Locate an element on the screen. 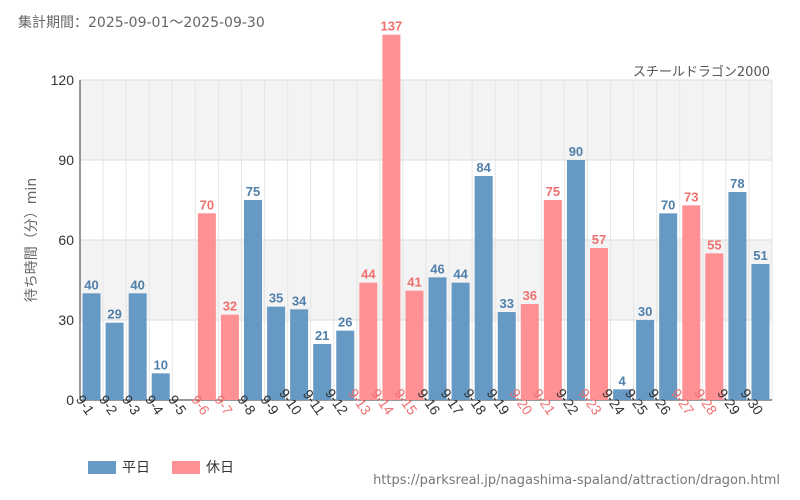 Image resolution: width=800 pixels, height=500 pixels. data-label: 57 is located at coordinates (599, 239).